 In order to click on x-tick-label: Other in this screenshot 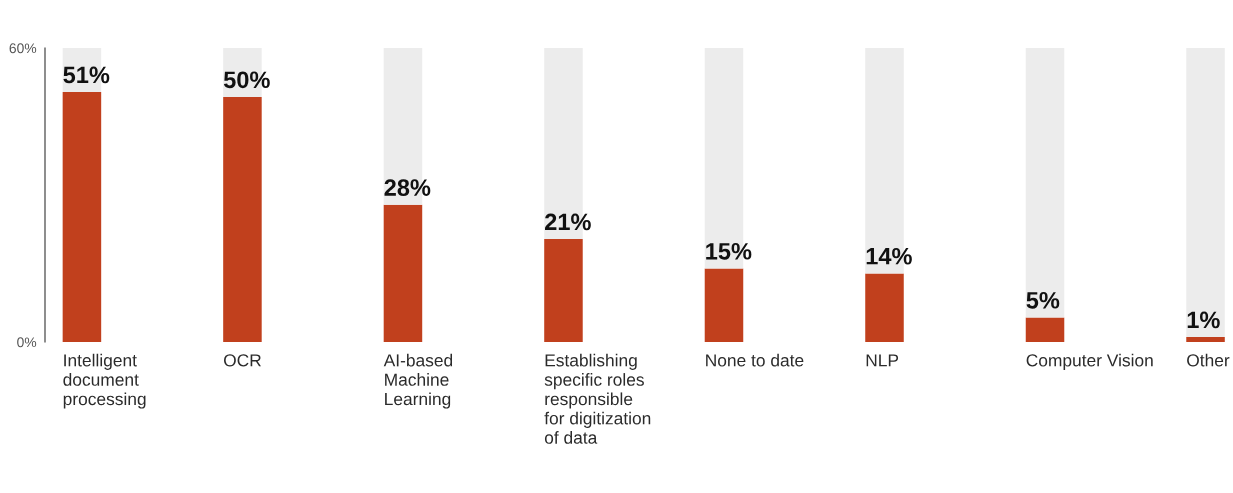, I will do `click(1208, 360)`.